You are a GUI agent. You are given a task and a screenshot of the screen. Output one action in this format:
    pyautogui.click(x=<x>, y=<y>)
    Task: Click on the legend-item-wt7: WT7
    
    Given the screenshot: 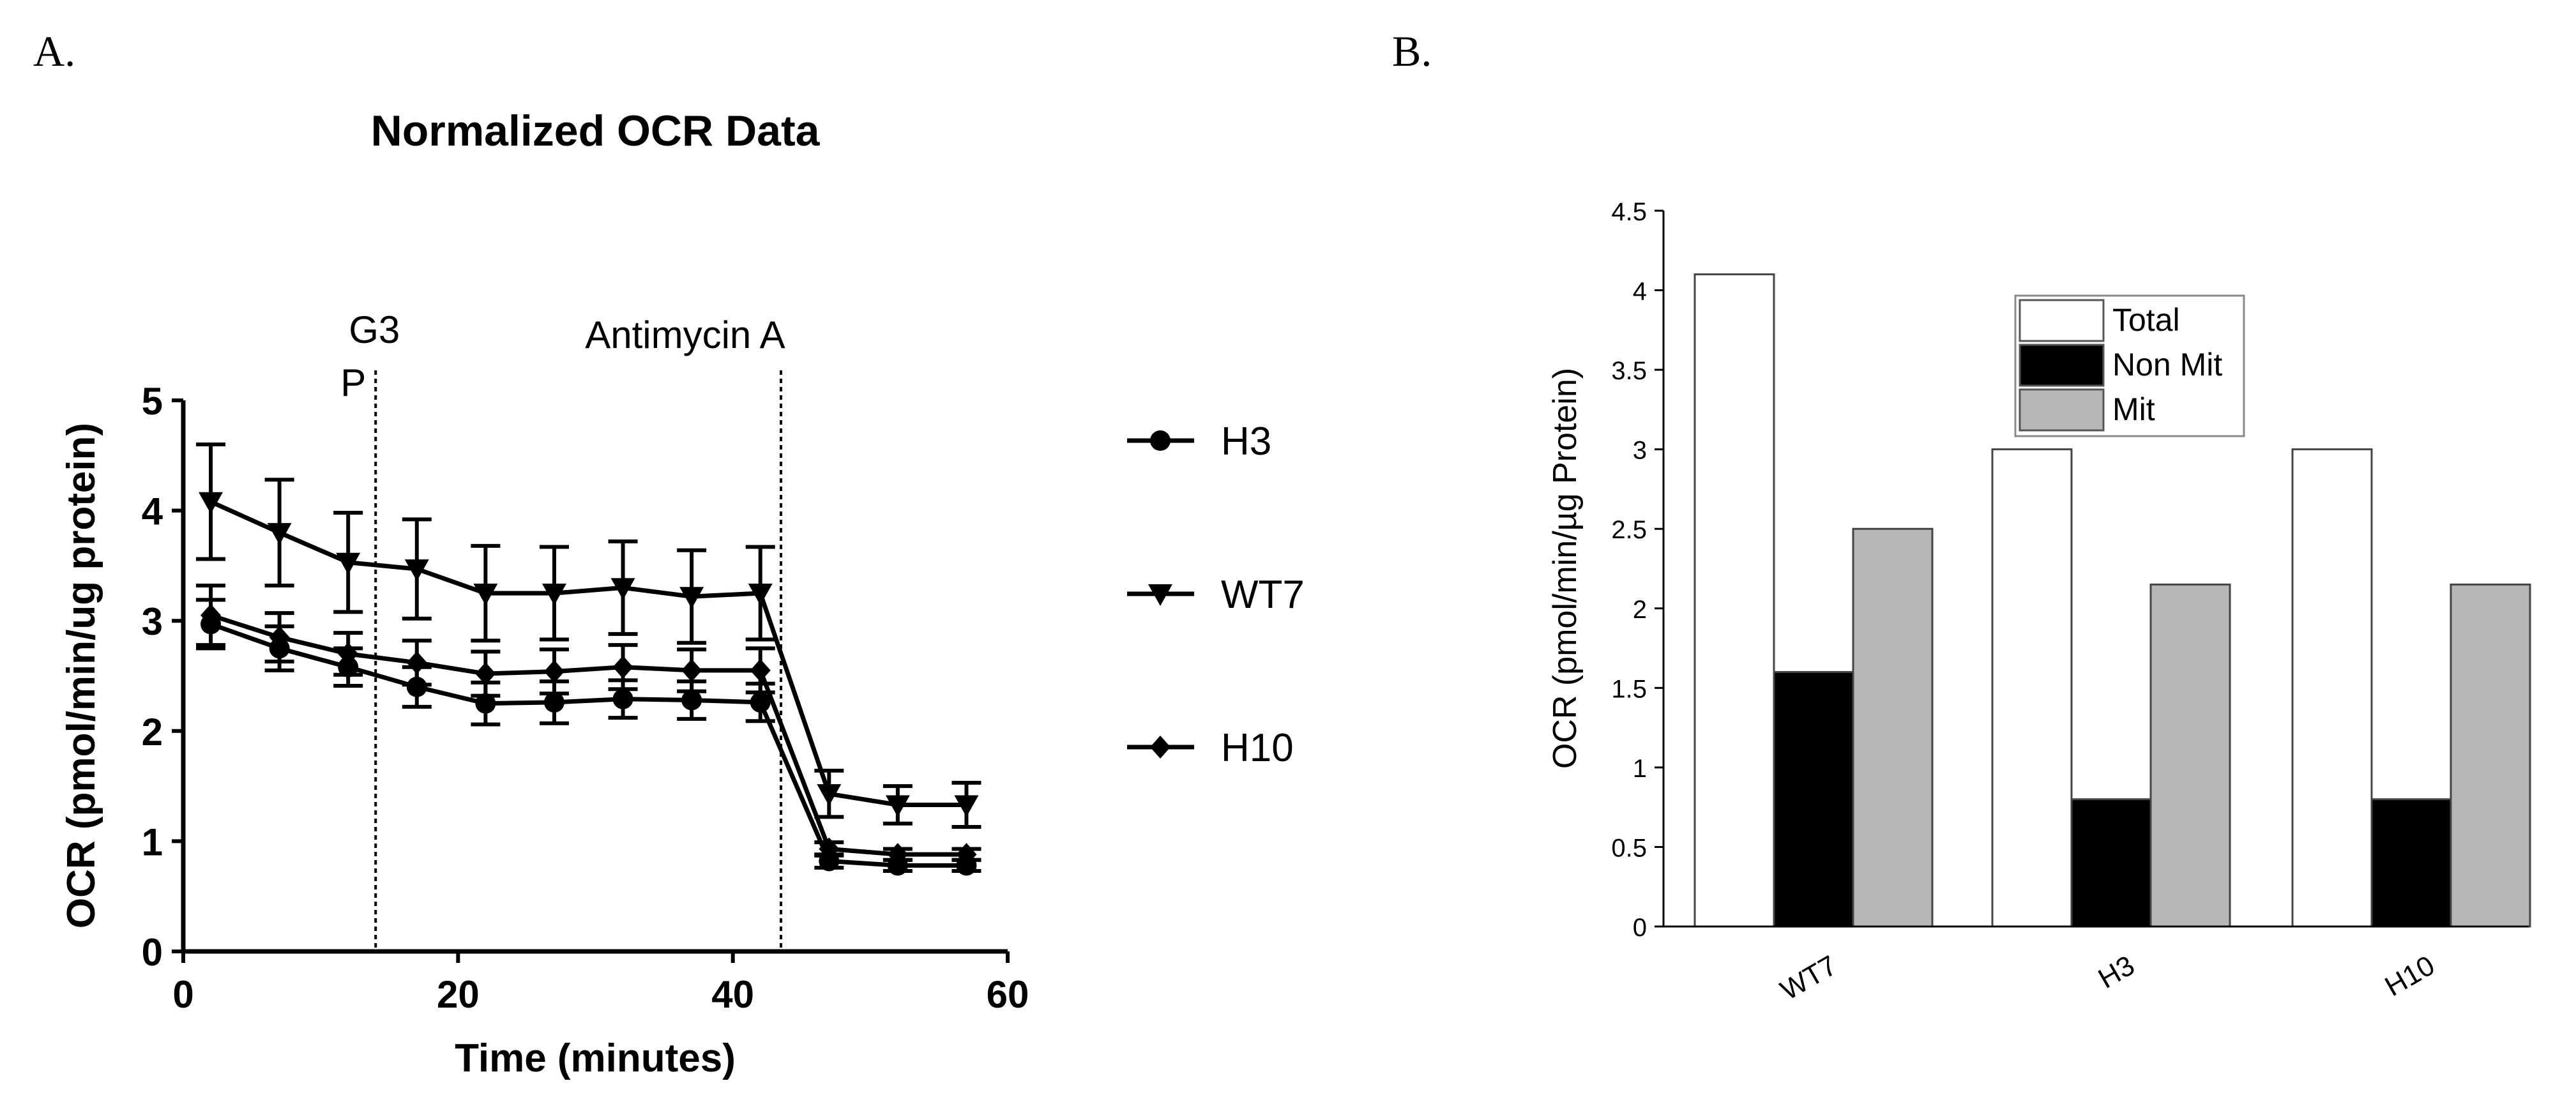 What is the action you would take?
    pyautogui.click(x=1216, y=595)
    